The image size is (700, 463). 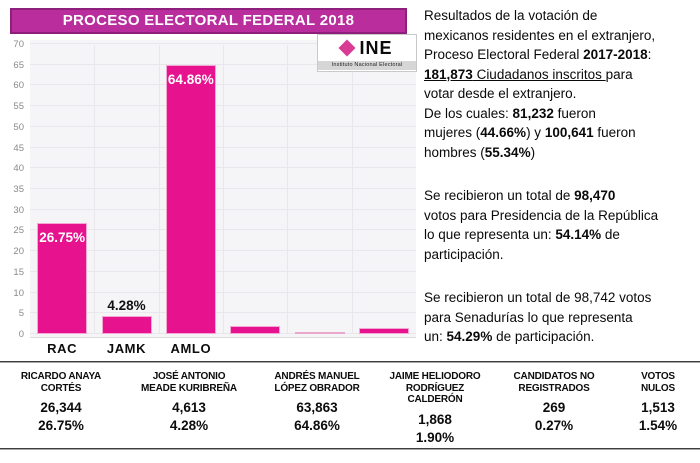 I want to click on vote-percentage: 1.54%, so click(x=658, y=425).